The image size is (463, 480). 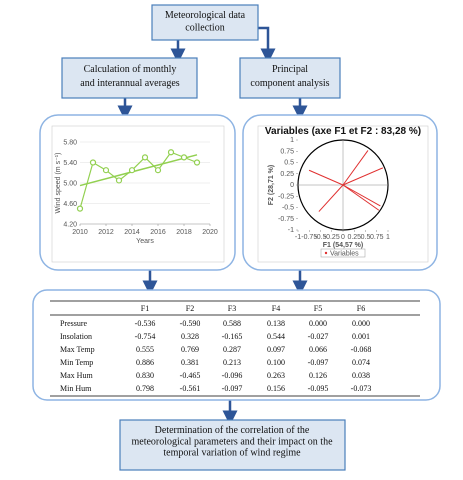 What do you see at coordinates (298, 237) in the screenshot?
I see `x-tick-label: -1` at bounding box center [298, 237].